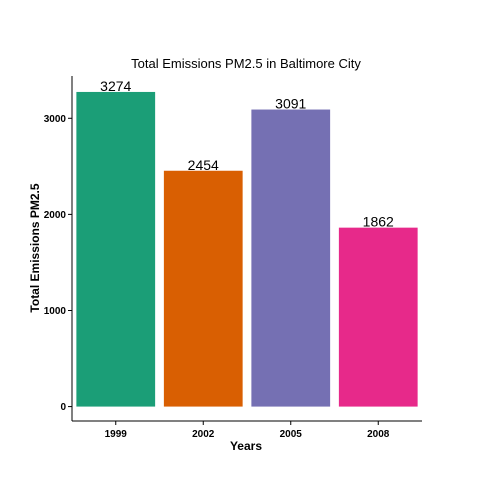  What do you see at coordinates (55, 311) in the screenshot?
I see `y-tick-label-1000: 1000` at bounding box center [55, 311].